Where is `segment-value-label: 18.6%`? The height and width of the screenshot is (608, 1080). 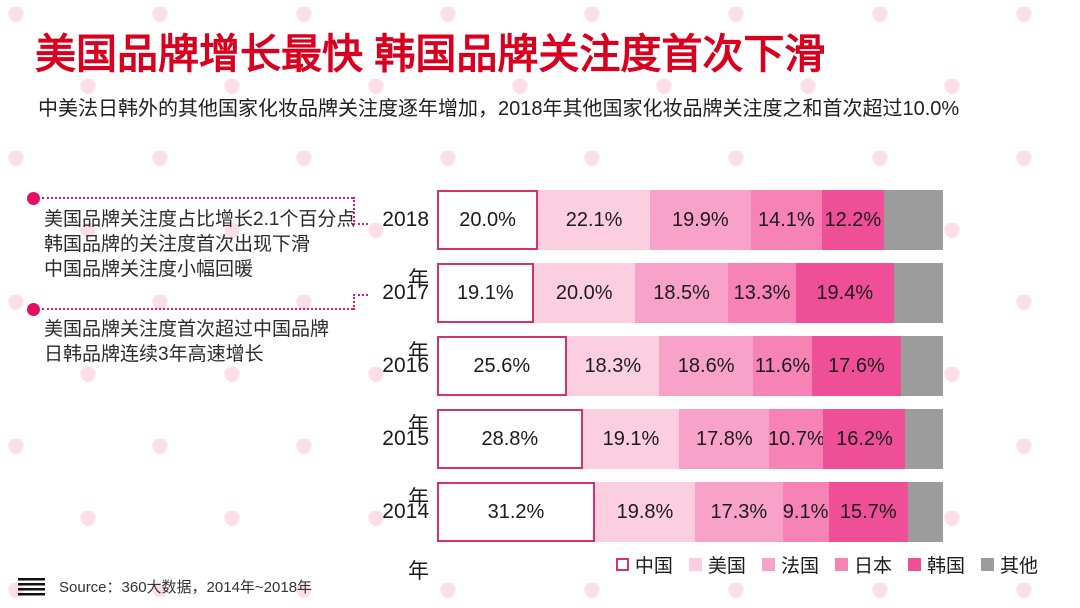
segment-value-label: 18.6% is located at coordinates (706, 365).